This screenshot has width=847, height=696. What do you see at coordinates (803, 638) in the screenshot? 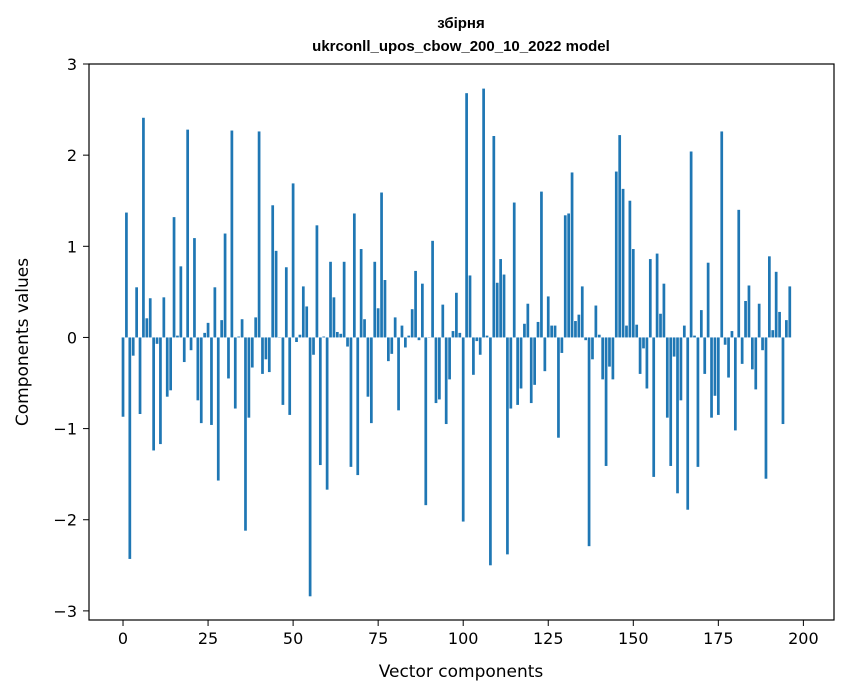
I see `x-tick-label: 200` at bounding box center [803, 638].